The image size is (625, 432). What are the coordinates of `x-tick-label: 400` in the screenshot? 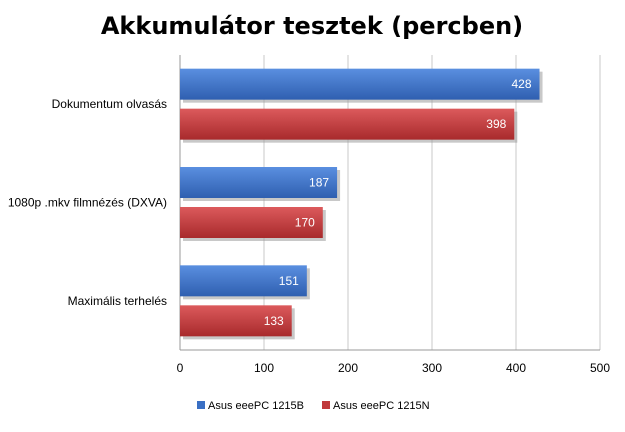 It's located at (516, 368).